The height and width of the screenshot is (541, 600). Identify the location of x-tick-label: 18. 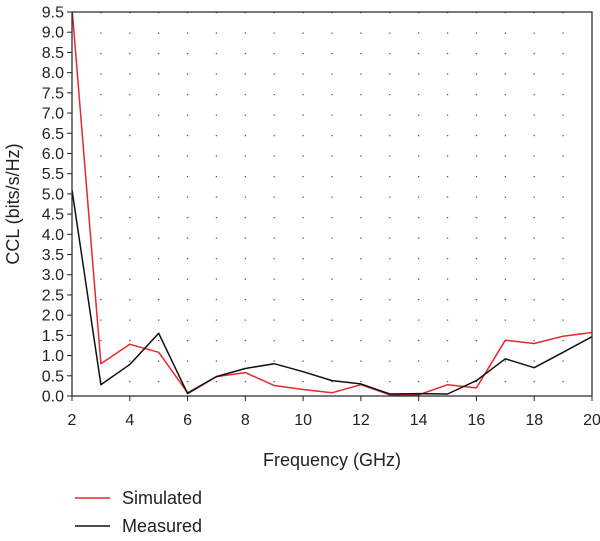
(534, 420).